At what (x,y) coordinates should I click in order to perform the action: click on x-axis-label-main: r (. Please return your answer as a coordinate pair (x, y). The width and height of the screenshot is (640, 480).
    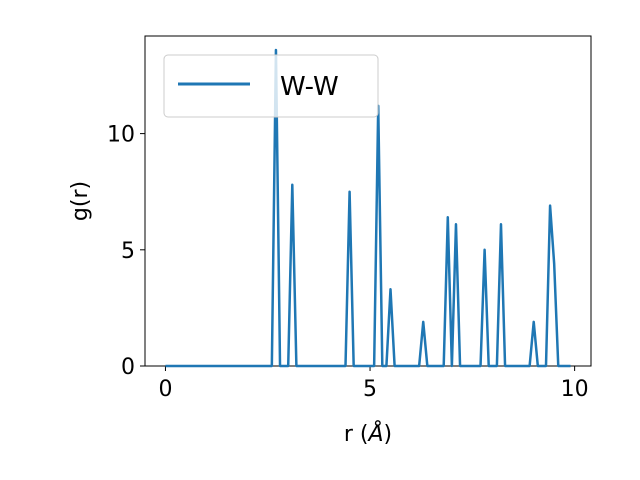
    Looking at the image, I should click on (356, 434).